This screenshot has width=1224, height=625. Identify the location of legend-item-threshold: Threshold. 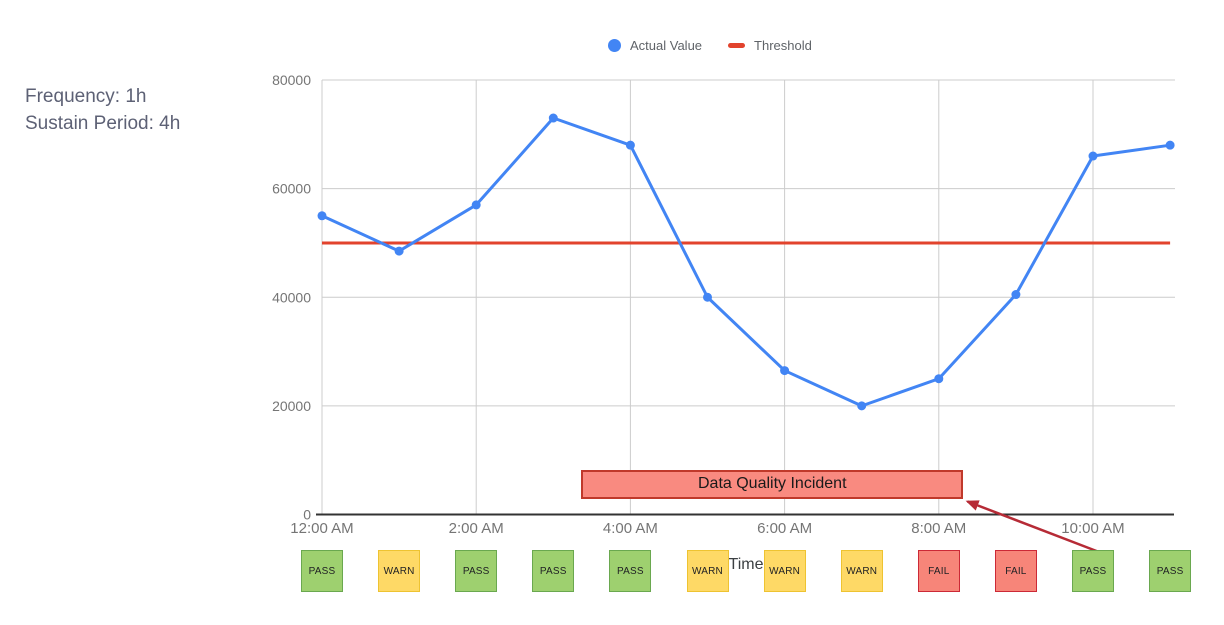
(770, 45).